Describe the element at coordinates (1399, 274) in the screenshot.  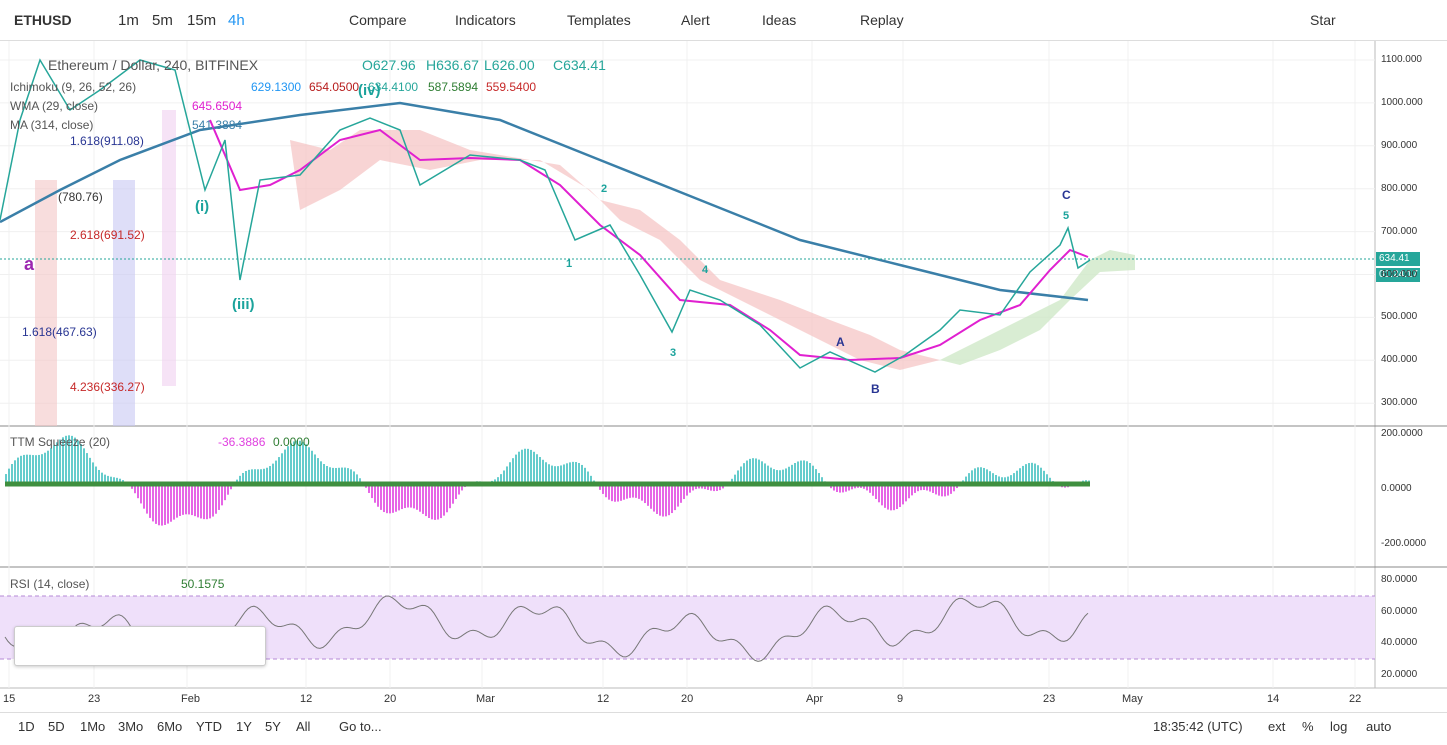
I see `price-label: 600.000` at that location.